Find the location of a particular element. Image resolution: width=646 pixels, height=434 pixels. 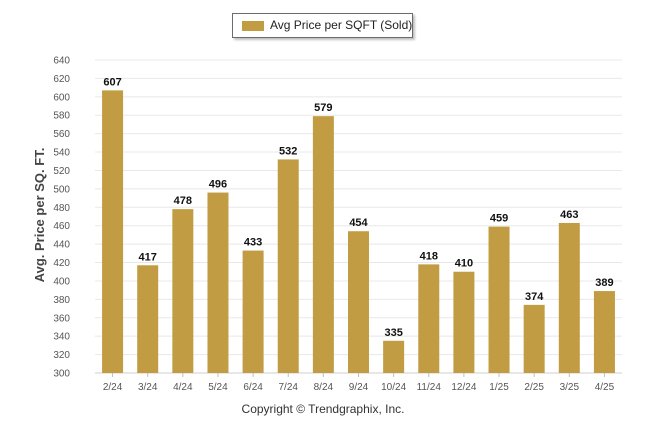

data-label: 389 is located at coordinates (604, 283).